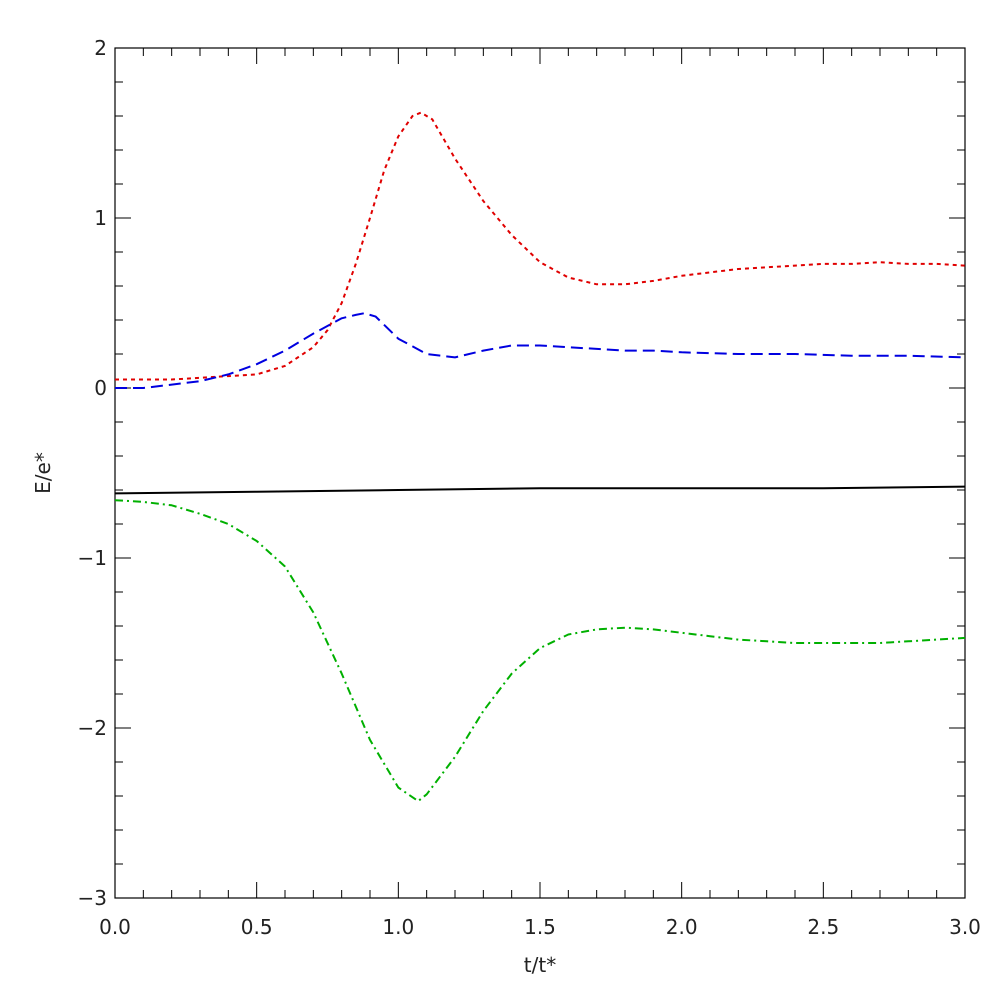  What do you see at coordinates (100, 218) in the screenshot?
I see `y-tick-label: 1` at bounding box center [100, 218].